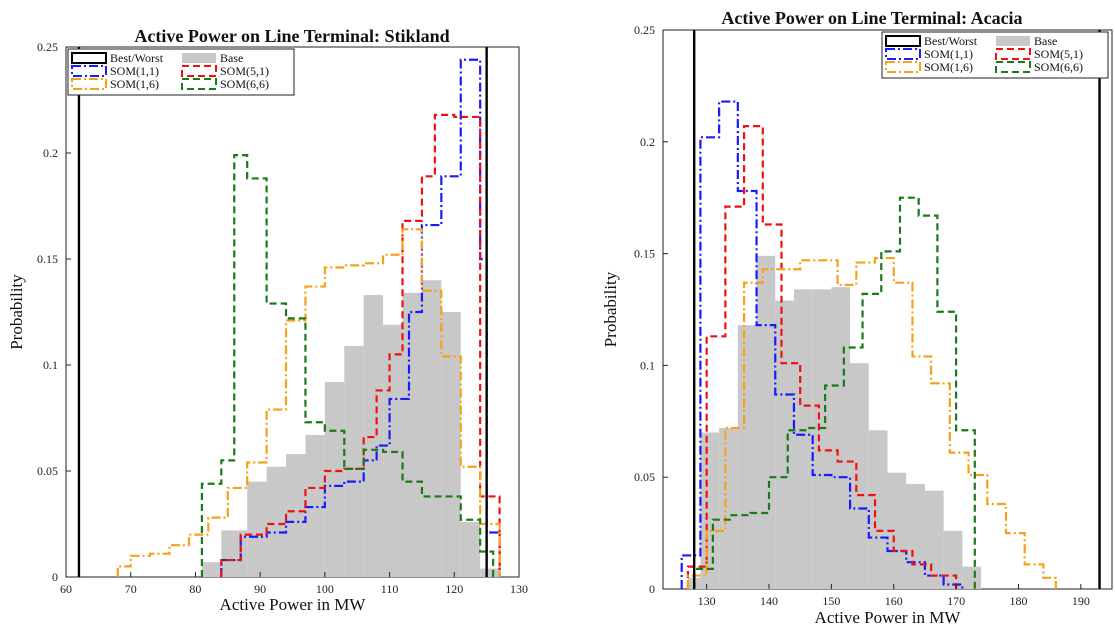 Image resolution: width=1115 pixels, height=630 pixels. I want to click on x-tick-label: 90, so click(260, 589).